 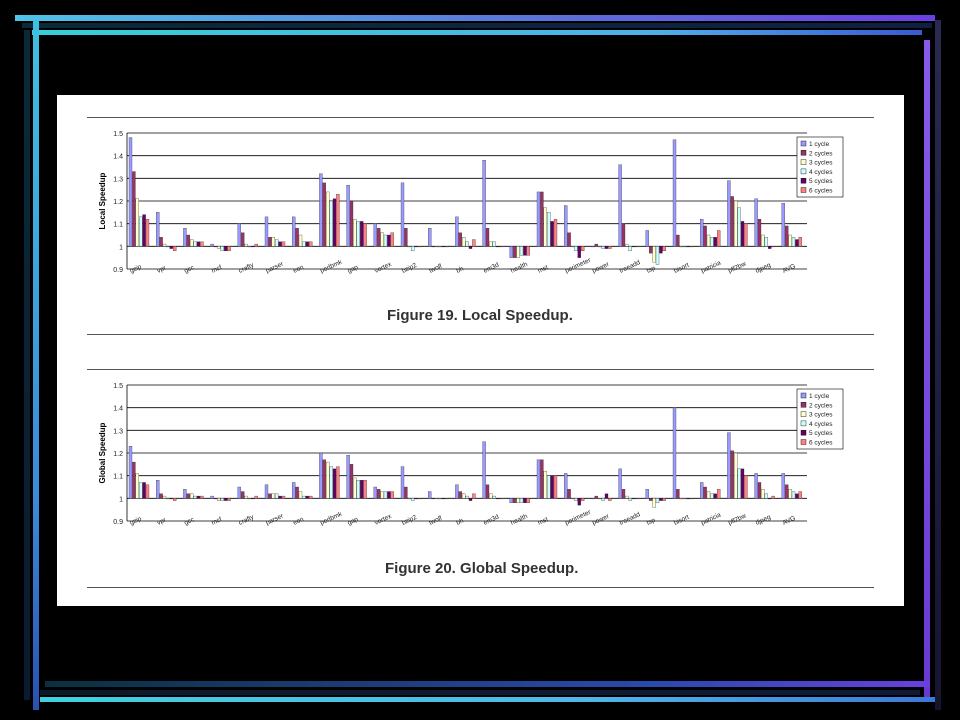 What do you see at coordinates (821, 433) in the screenshot?
I see `legend-label: 5 cycles` at bounding box center [821, 433].